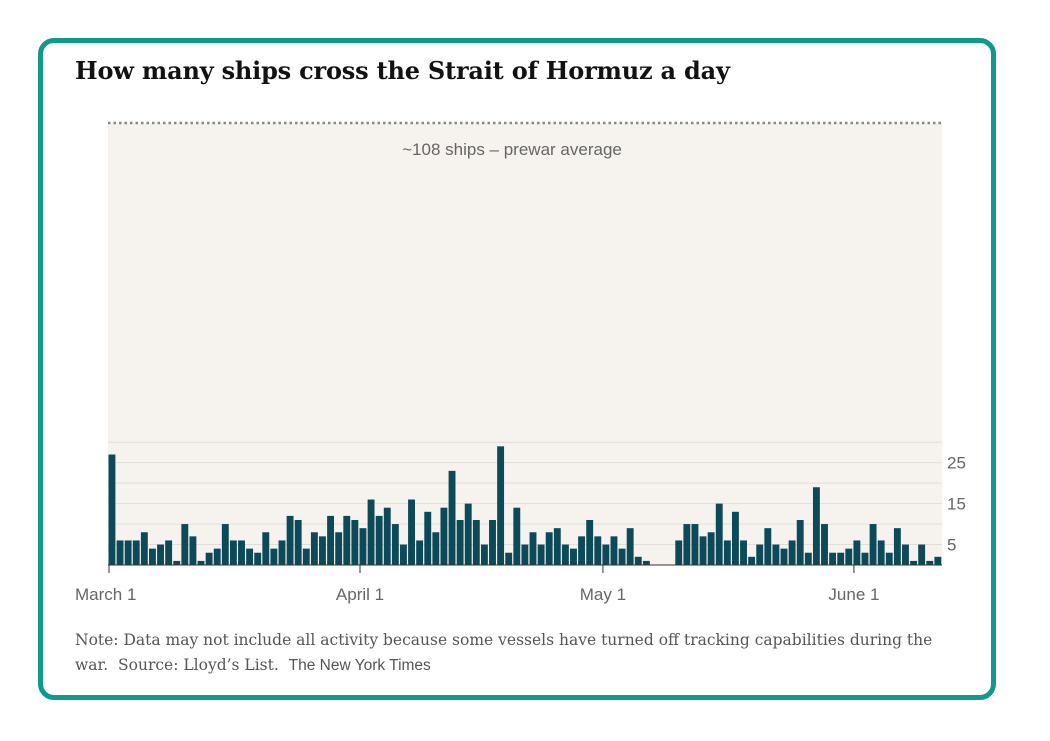  I want to click on credit-text: The New York Times, so click(359, 665).